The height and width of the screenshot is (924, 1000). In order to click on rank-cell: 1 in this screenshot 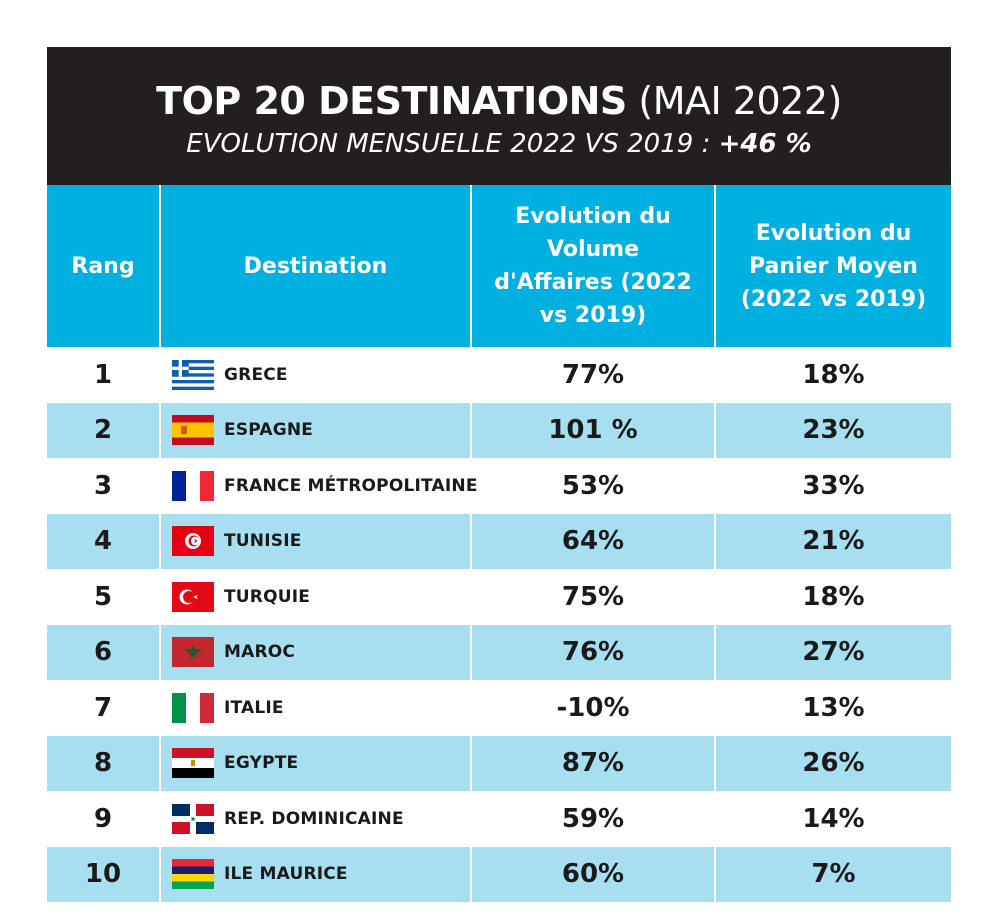, I will do `click(103, 375)`.